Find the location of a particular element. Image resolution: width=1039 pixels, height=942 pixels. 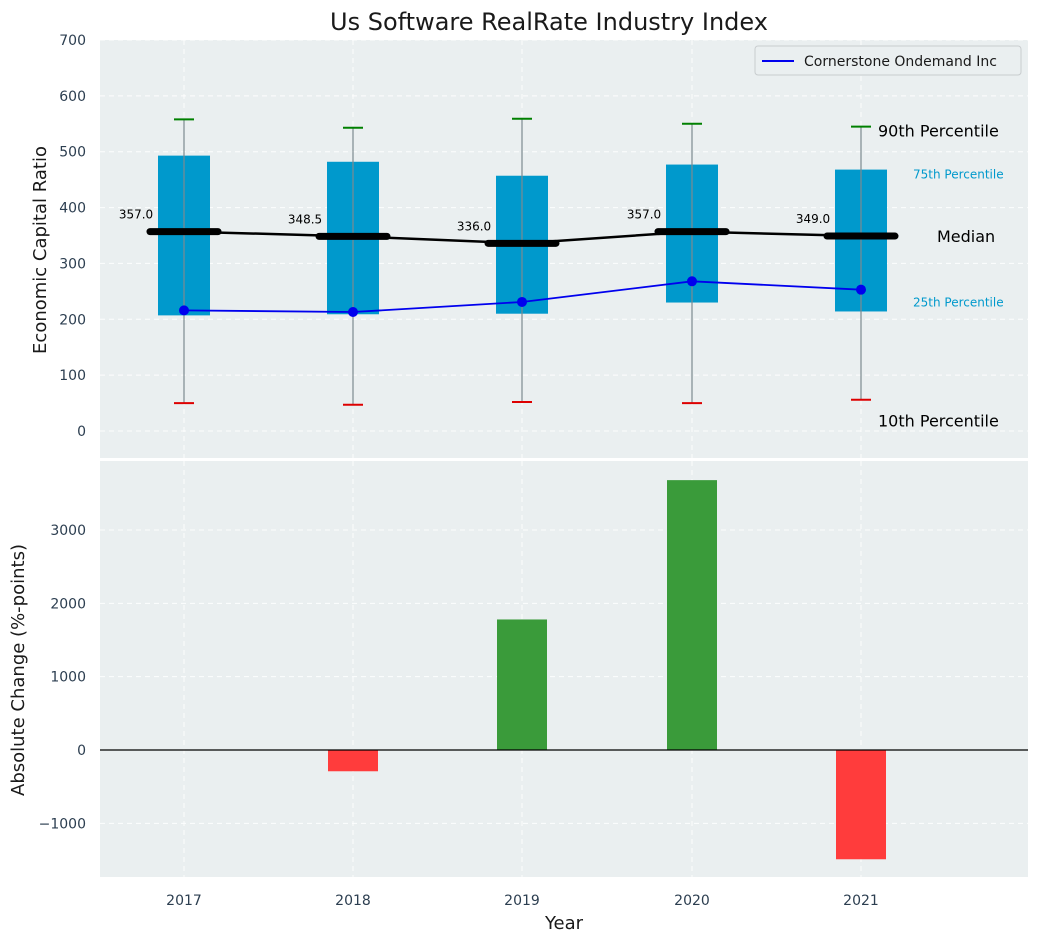

x-tick-label: 2019 is located at coordinates (522, 901).